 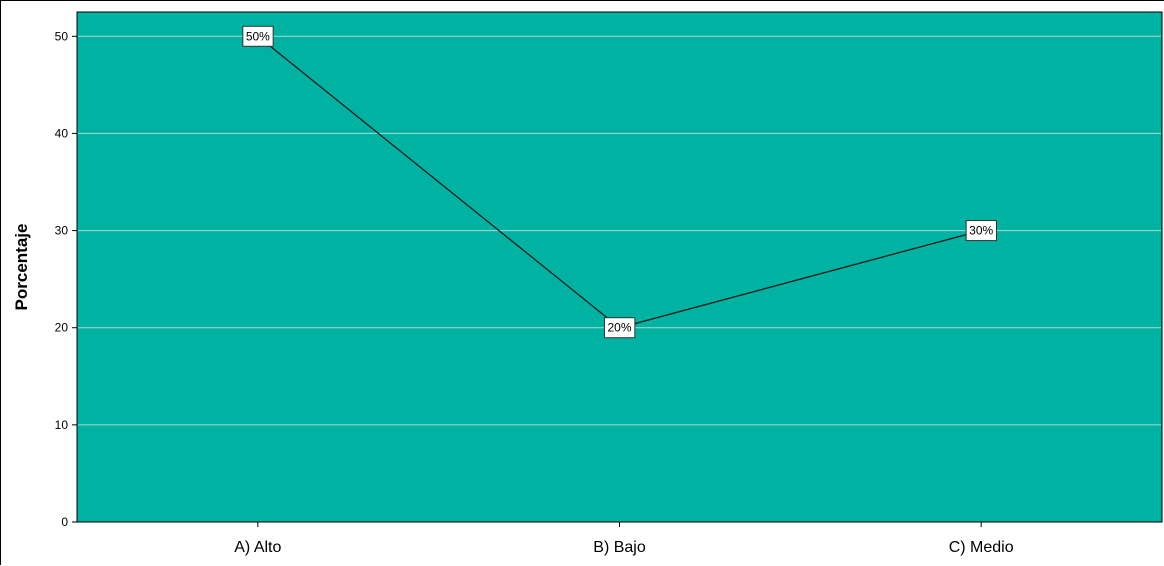 I want to click on y-tick-label: 30, so click(x=62, y=231).